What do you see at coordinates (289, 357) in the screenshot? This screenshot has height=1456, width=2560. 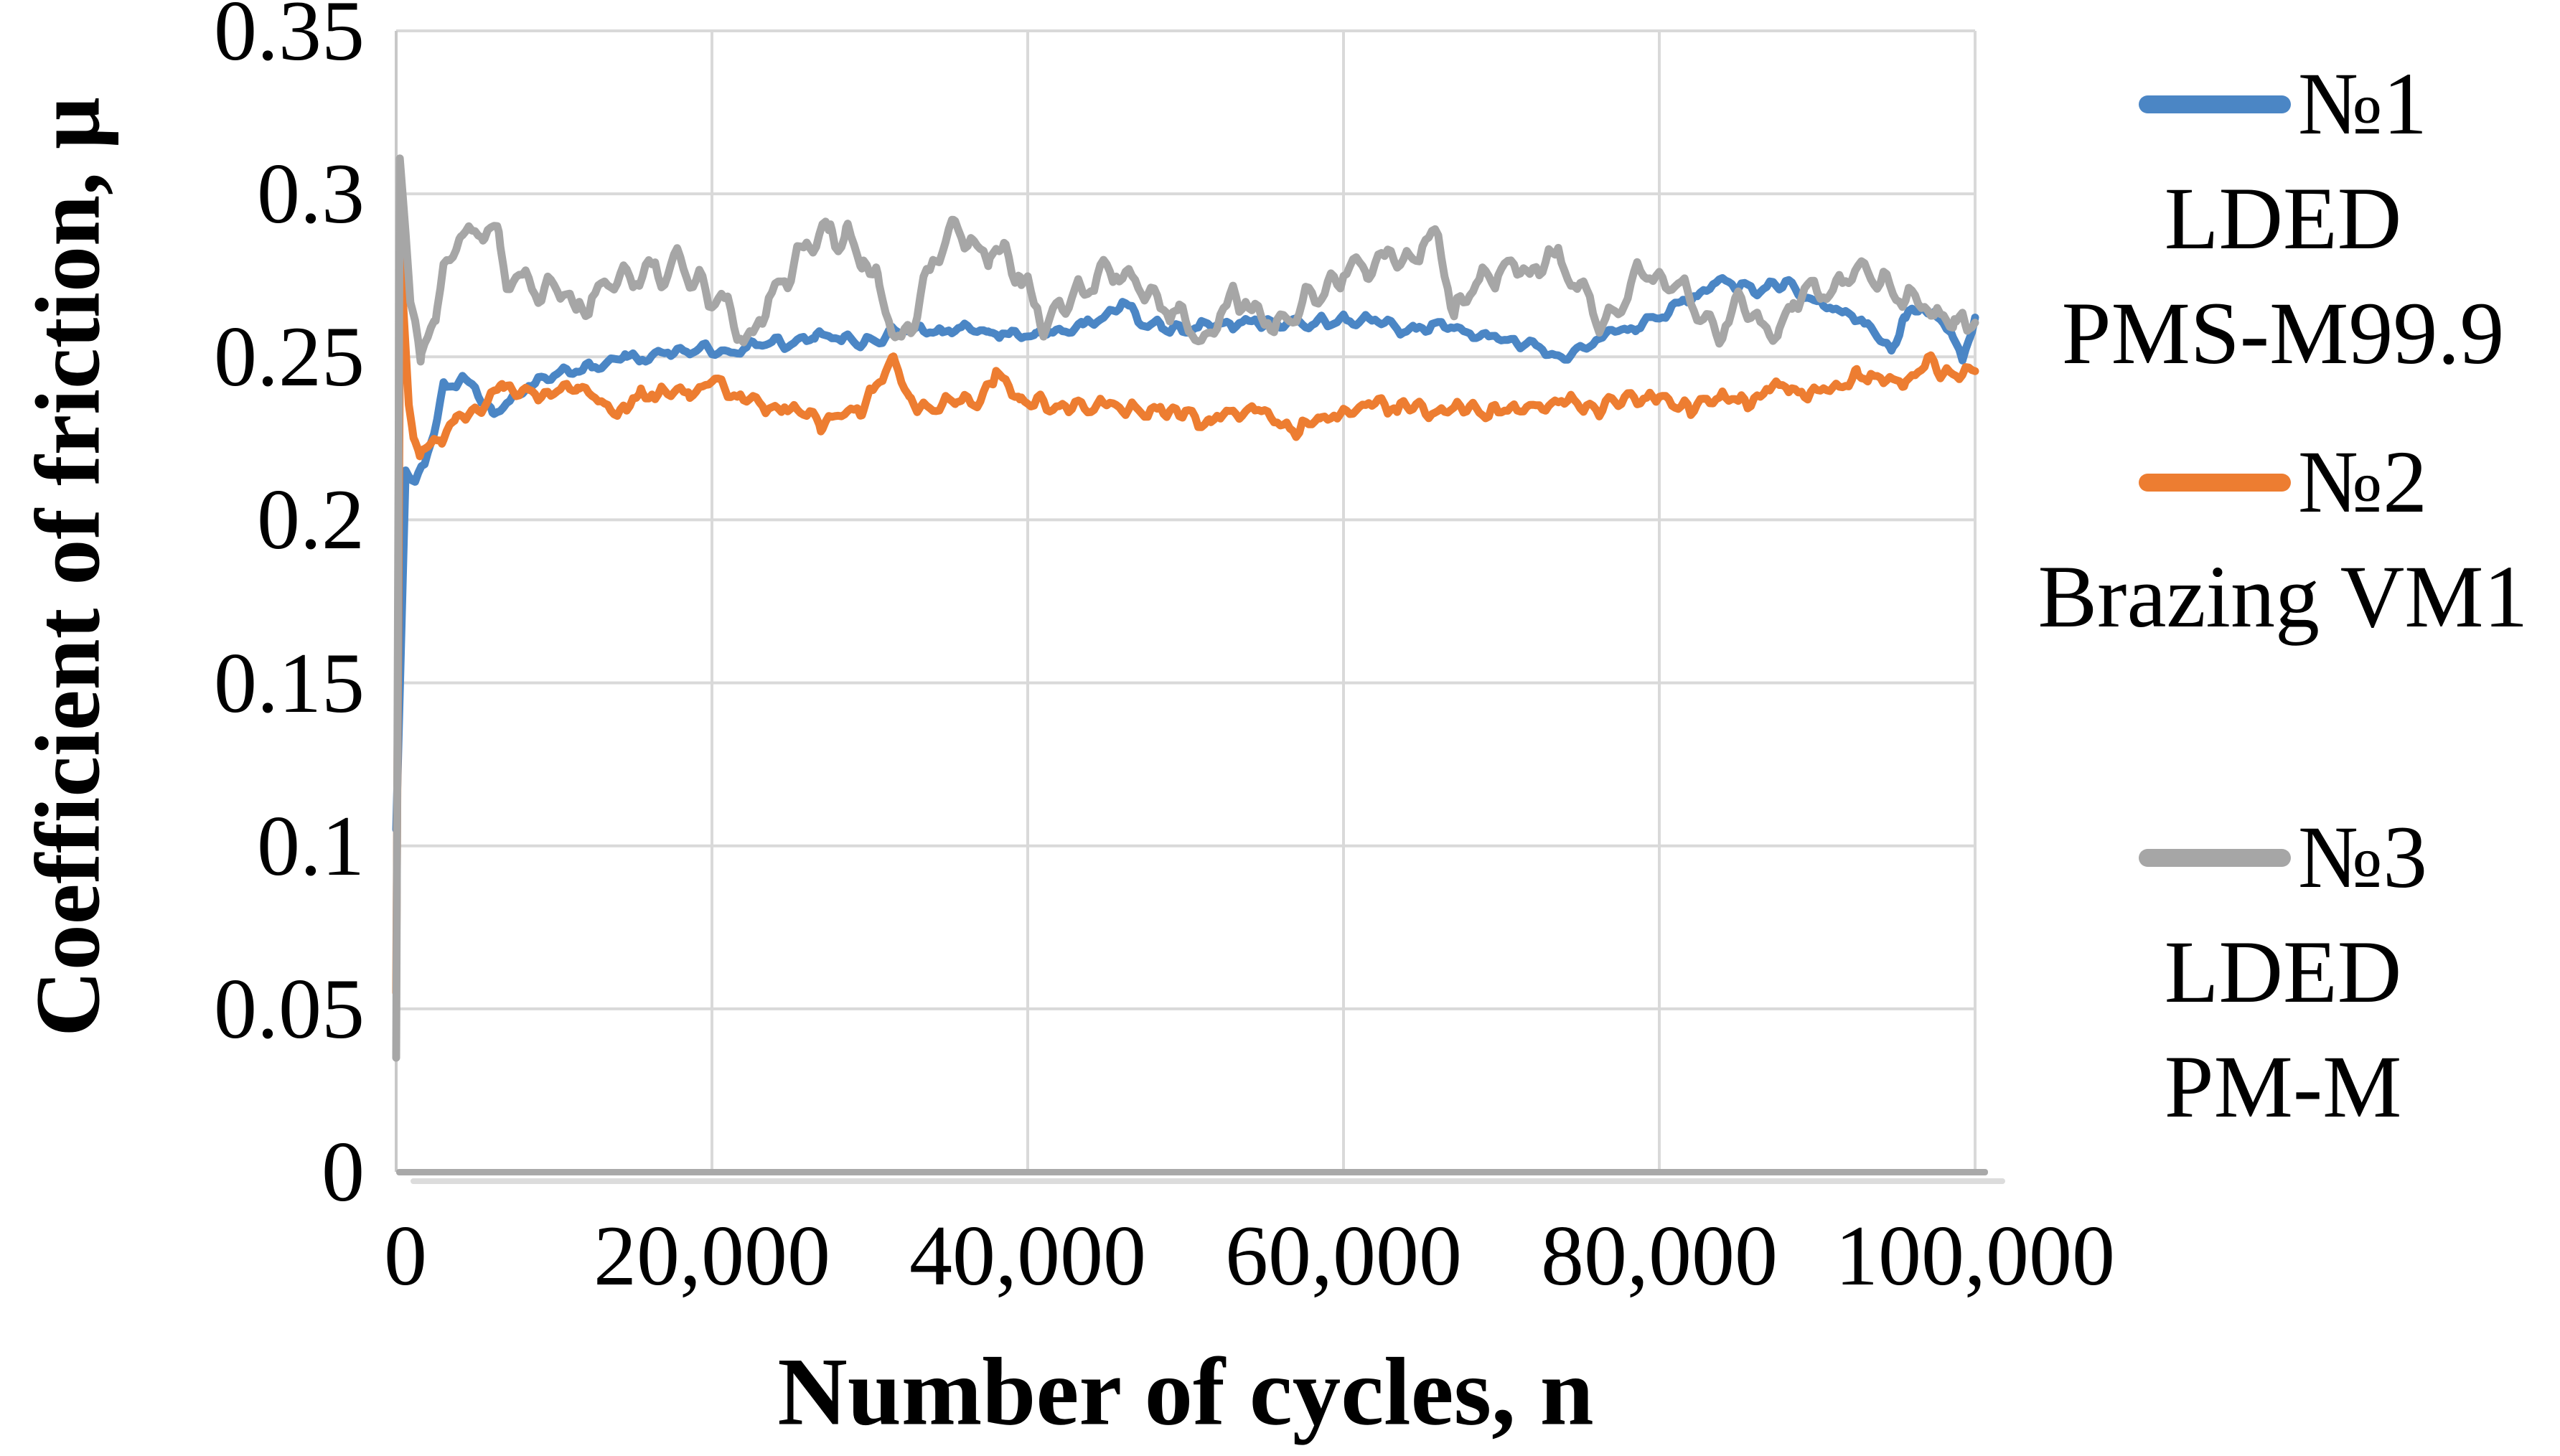 I see `y-tick-label: 0.25` at bounding box center [289, 357].